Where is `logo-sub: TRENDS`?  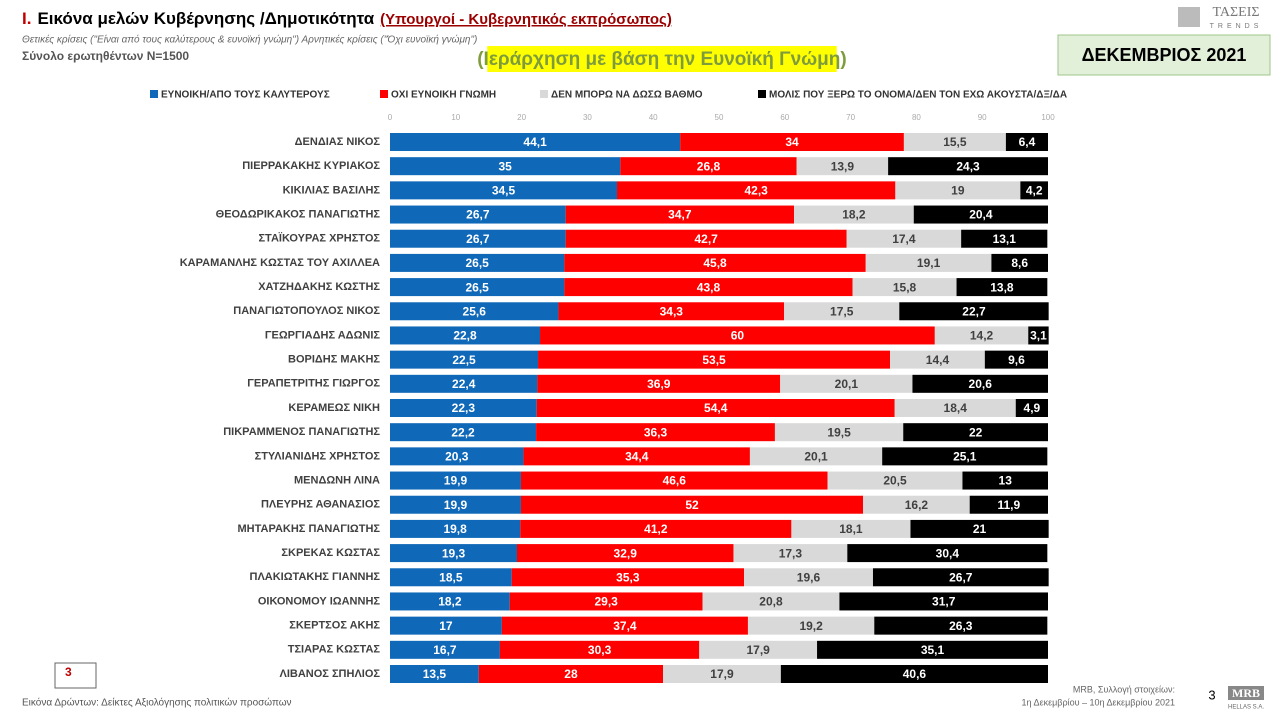
logo-sub: TRENDS is located at coordinates (1236, 26).